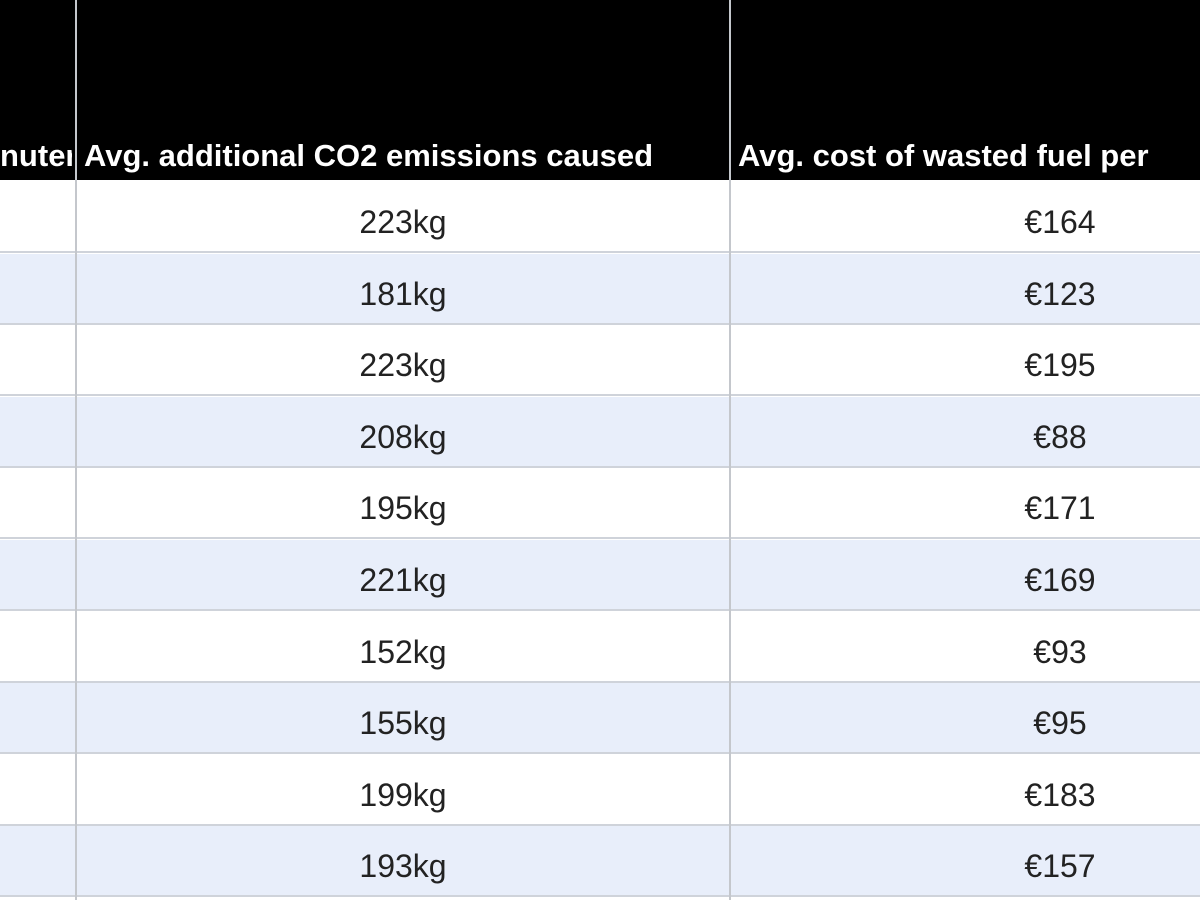  What do you see at coordinates (600, 575) in the screenshot?
I see `table-row: 221kg €169` at bounding box center [600, 575].